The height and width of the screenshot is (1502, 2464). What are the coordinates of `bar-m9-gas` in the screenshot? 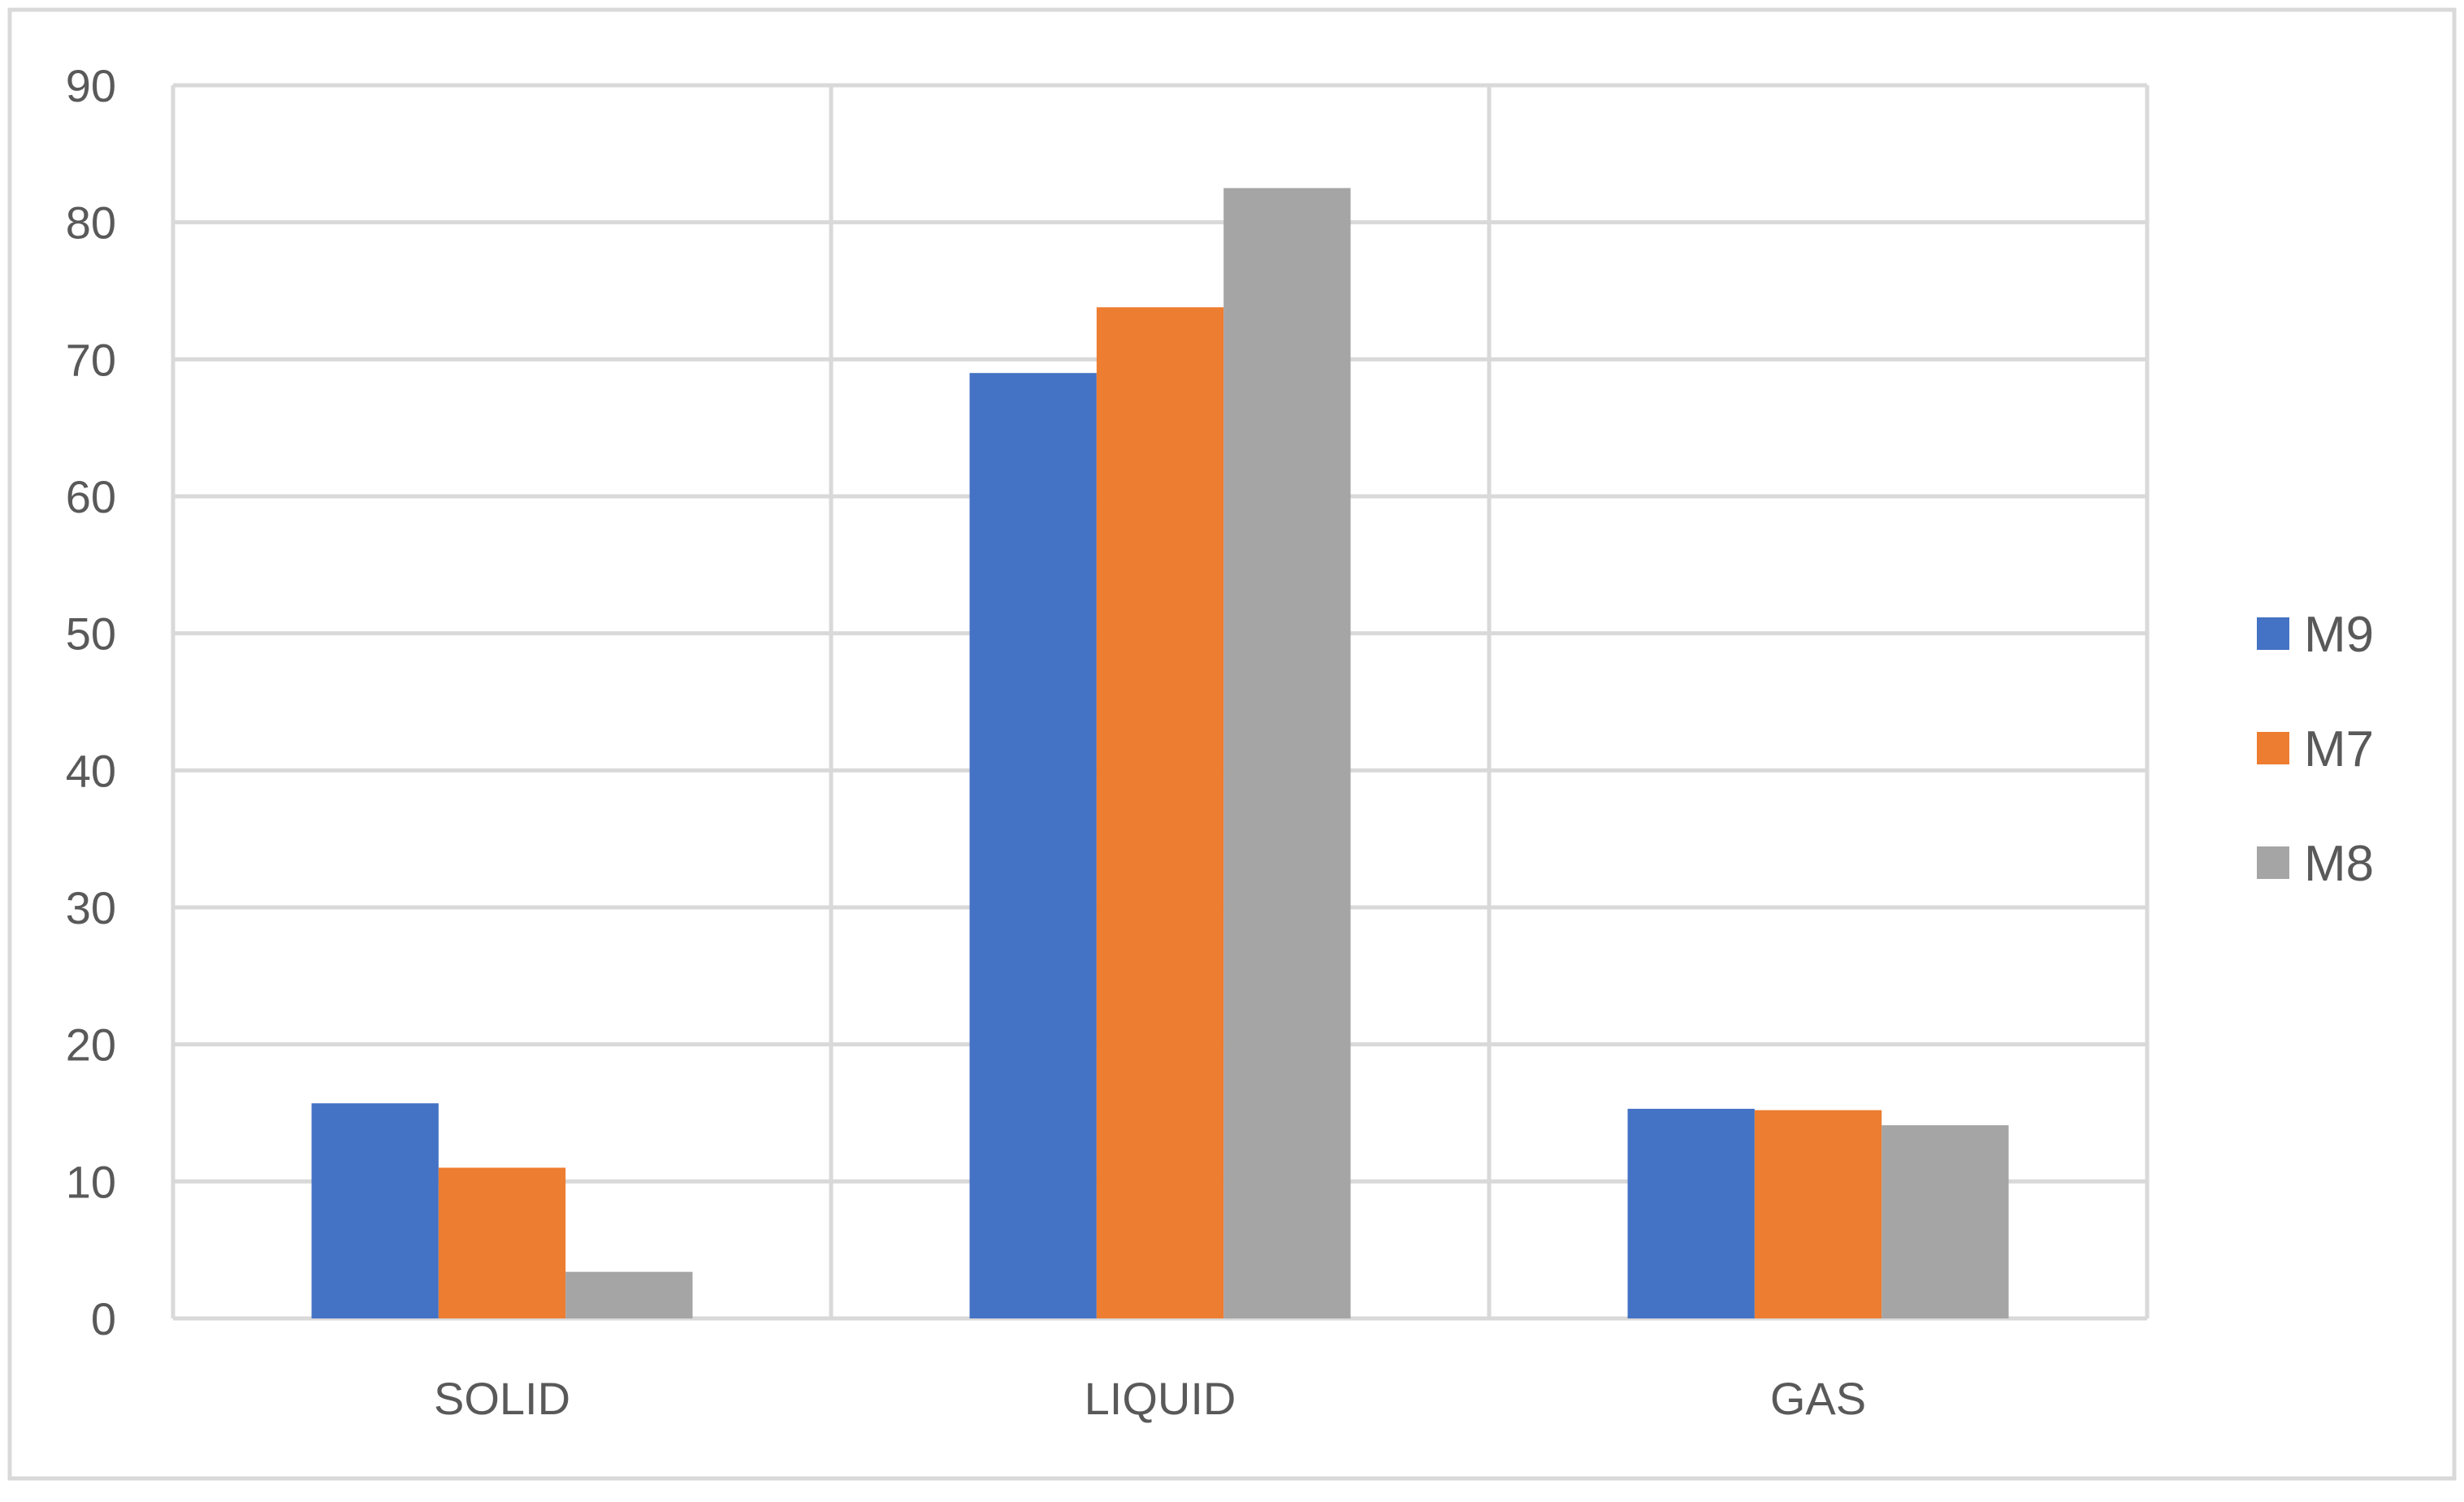 It's located at (1691, 1213).